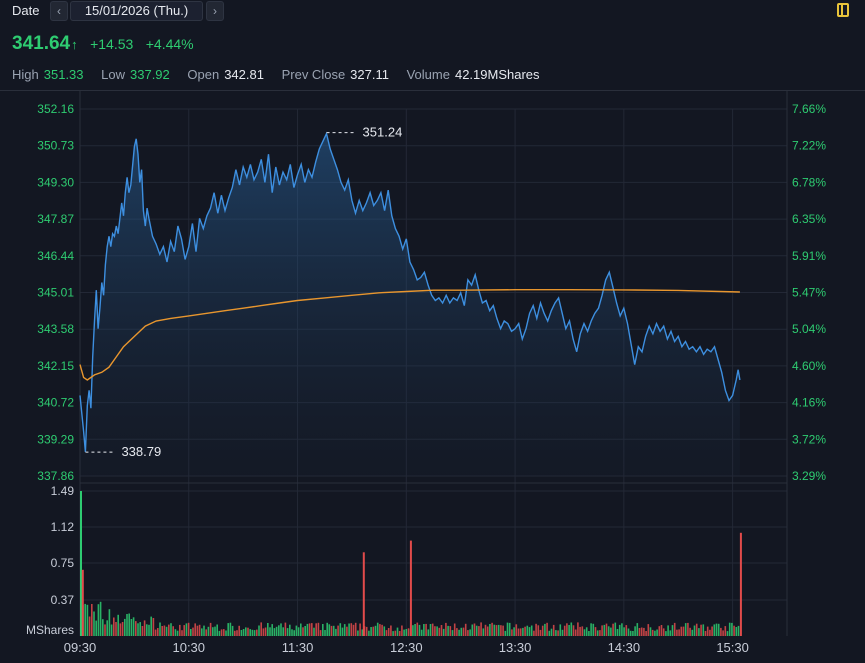  Describe the element at coordinates (25, 74) in the screenshot. I see `stat-label: High` at that location.